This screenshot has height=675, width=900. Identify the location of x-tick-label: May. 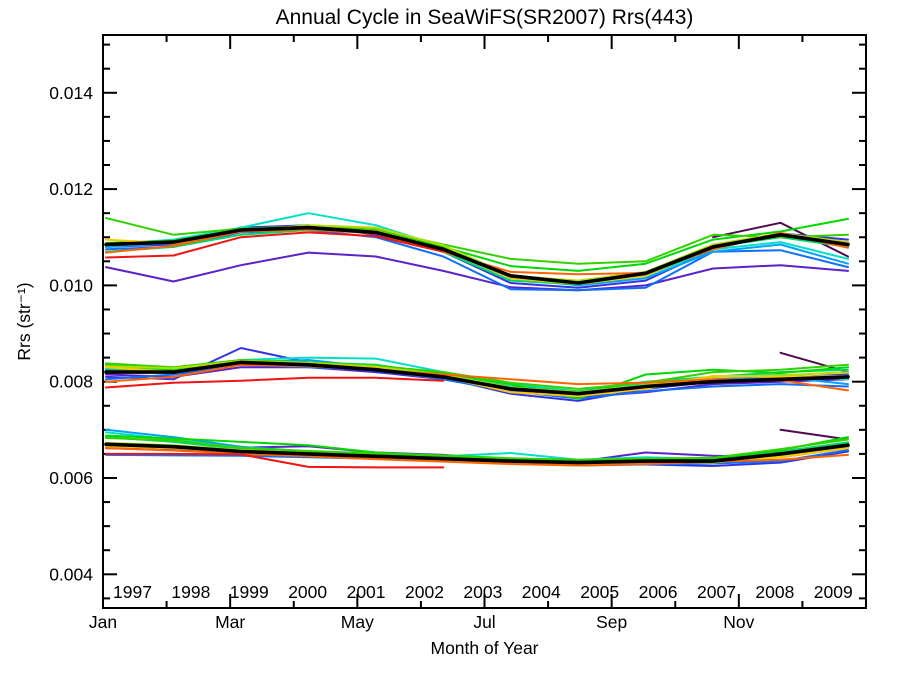
(357, 622).